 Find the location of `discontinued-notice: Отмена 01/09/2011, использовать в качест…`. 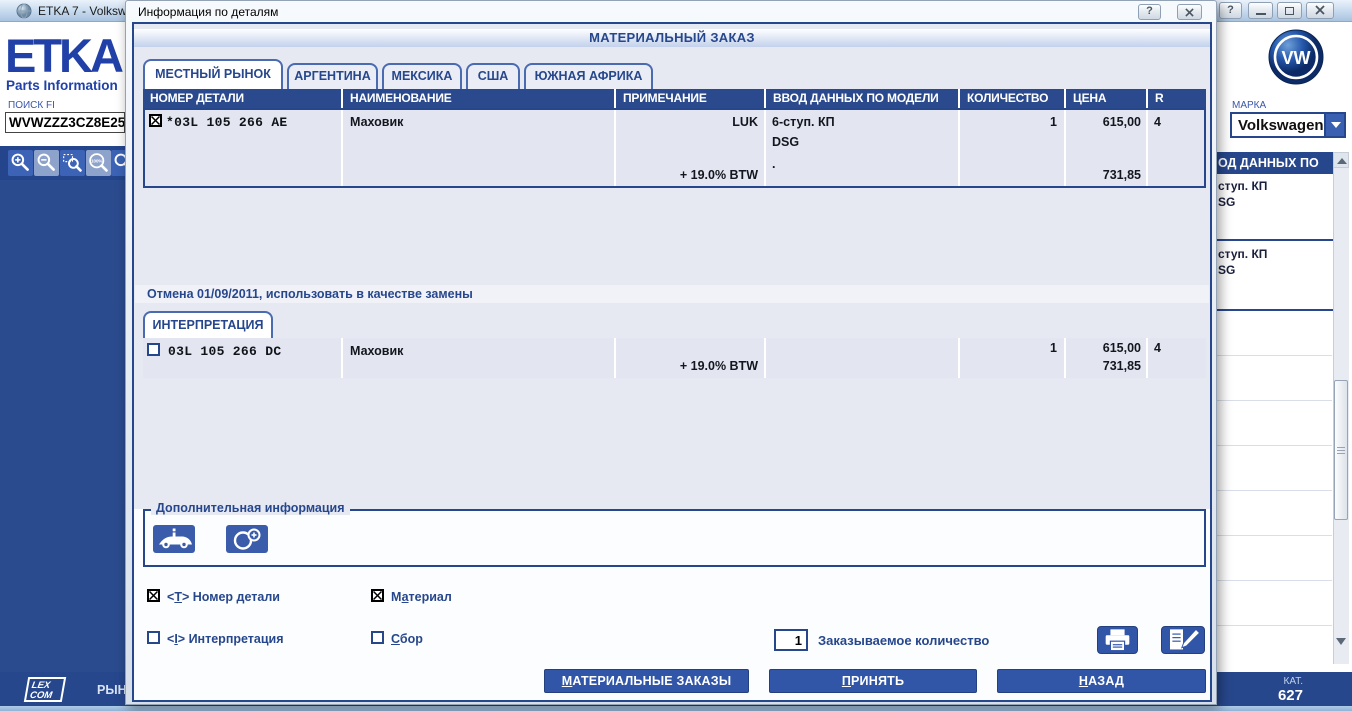

discontinued-notice: Отмена 01/09/2011, использовать в качест… is located at coordinates (672, 294).